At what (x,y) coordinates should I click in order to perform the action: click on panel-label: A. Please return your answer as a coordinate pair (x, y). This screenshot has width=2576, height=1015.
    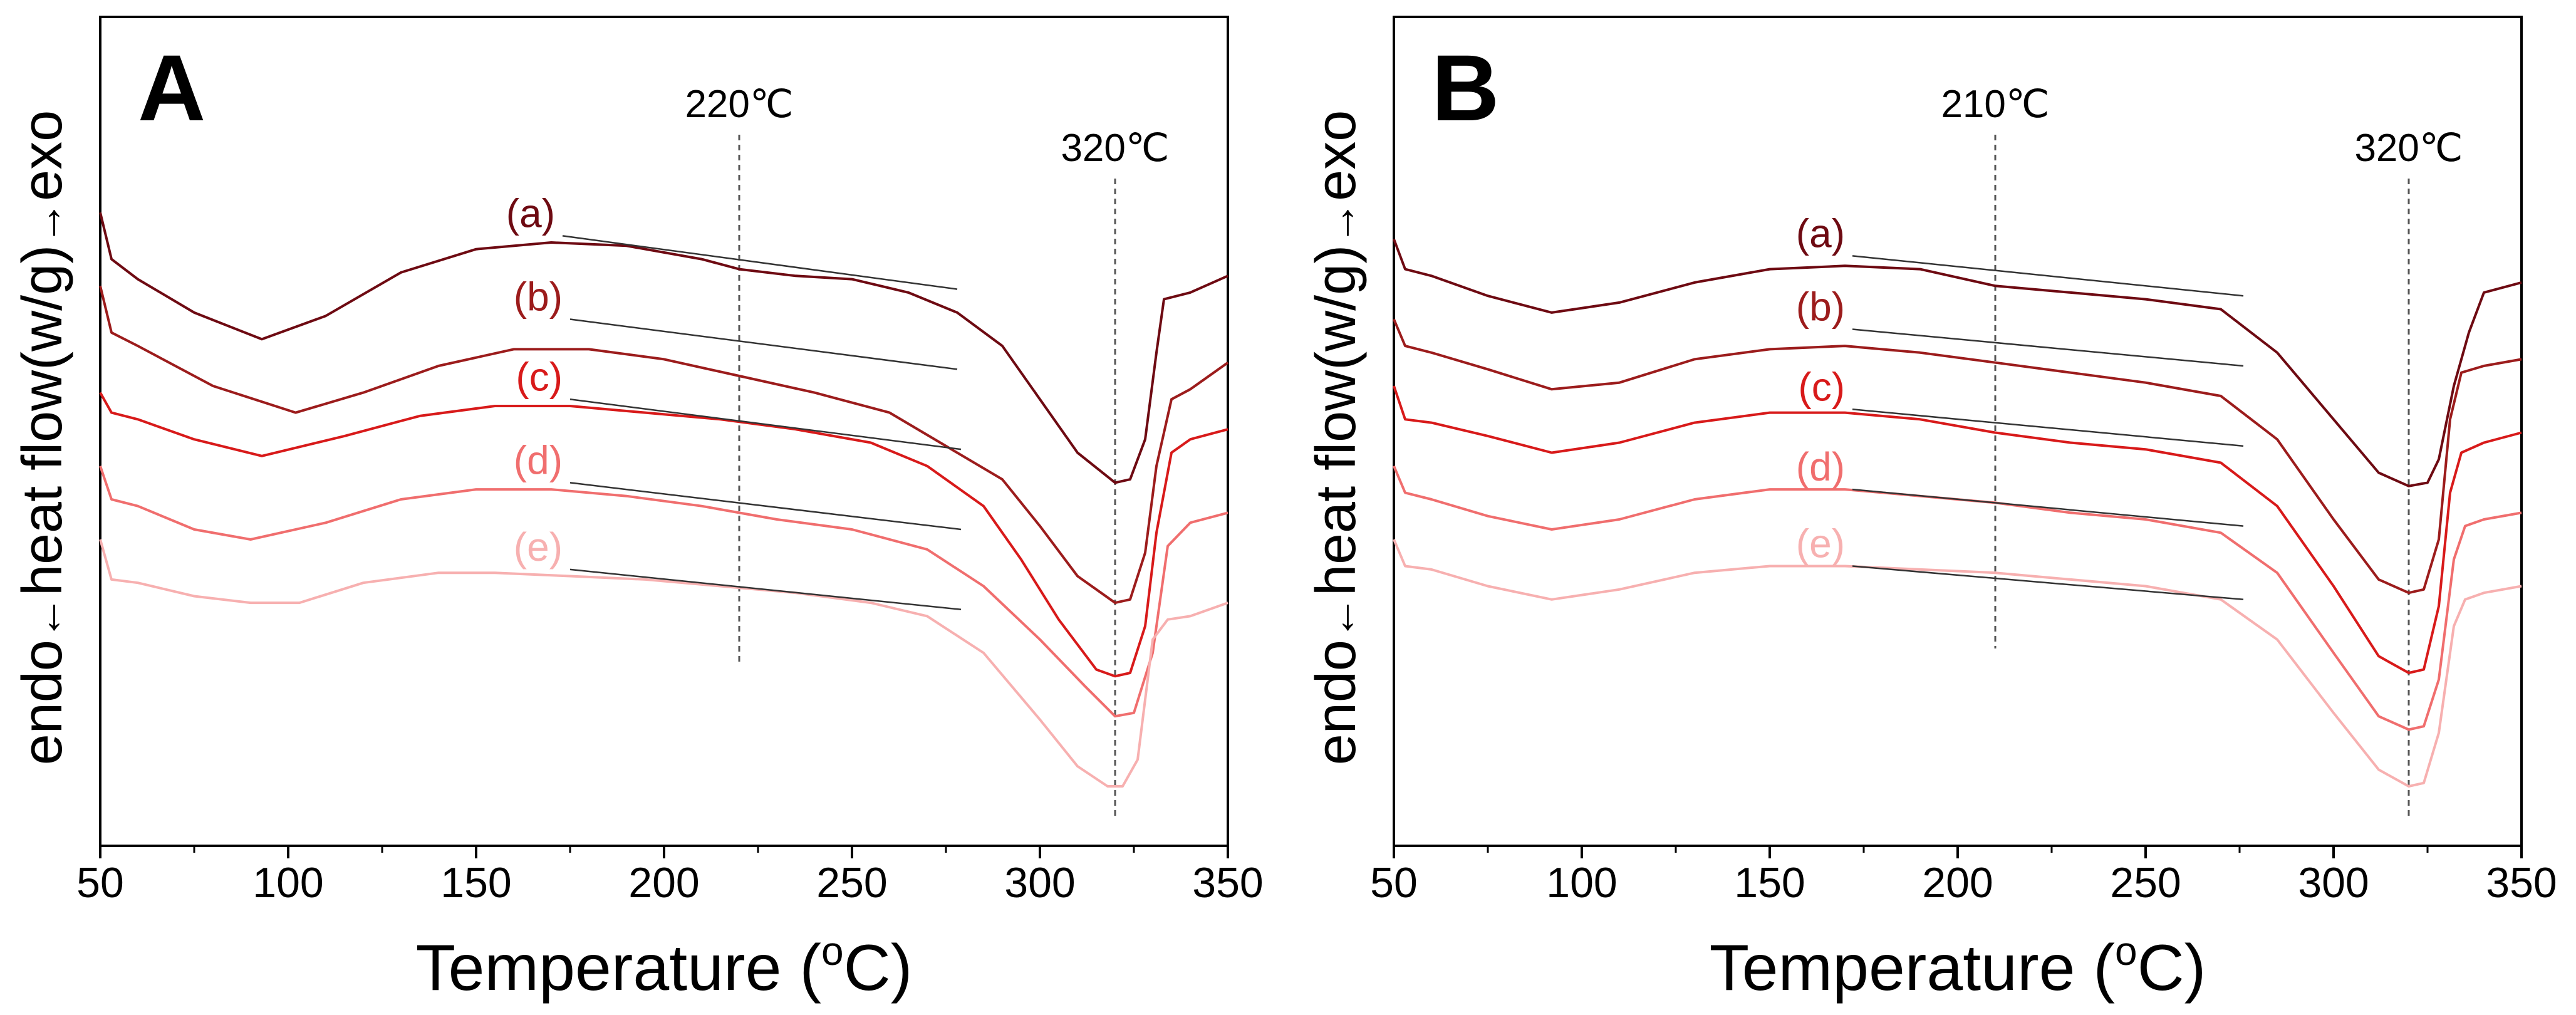
    Looking at the image, I should click on (171, 87).